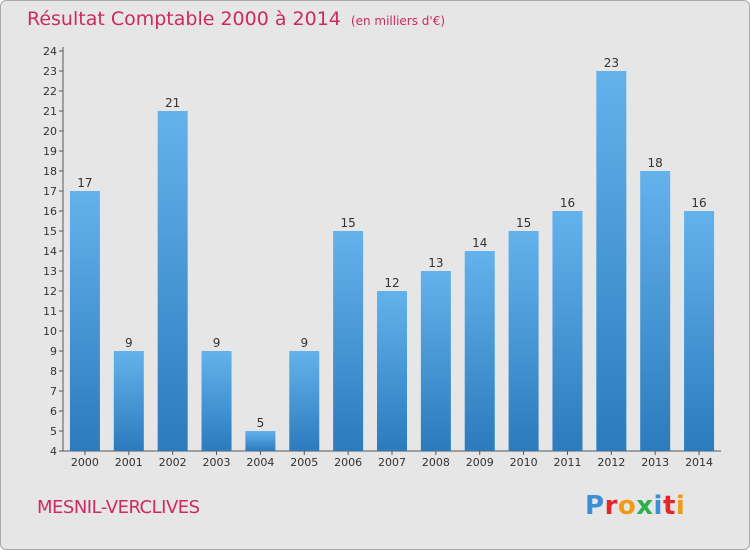 This screenshot has height=550, width=750. Describe the element at coordinates (50, 331) in the screenshot. I see `y-tick-label: 10` at that location.